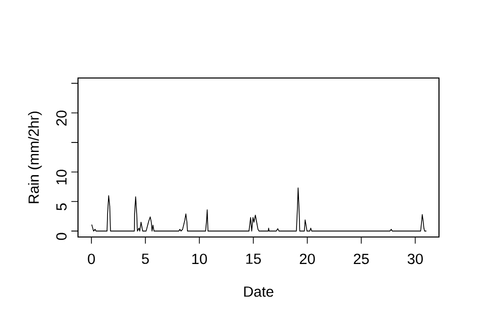 The image size is (480, 335). I want to click on x-tick-label: 10, so click(199, 259).